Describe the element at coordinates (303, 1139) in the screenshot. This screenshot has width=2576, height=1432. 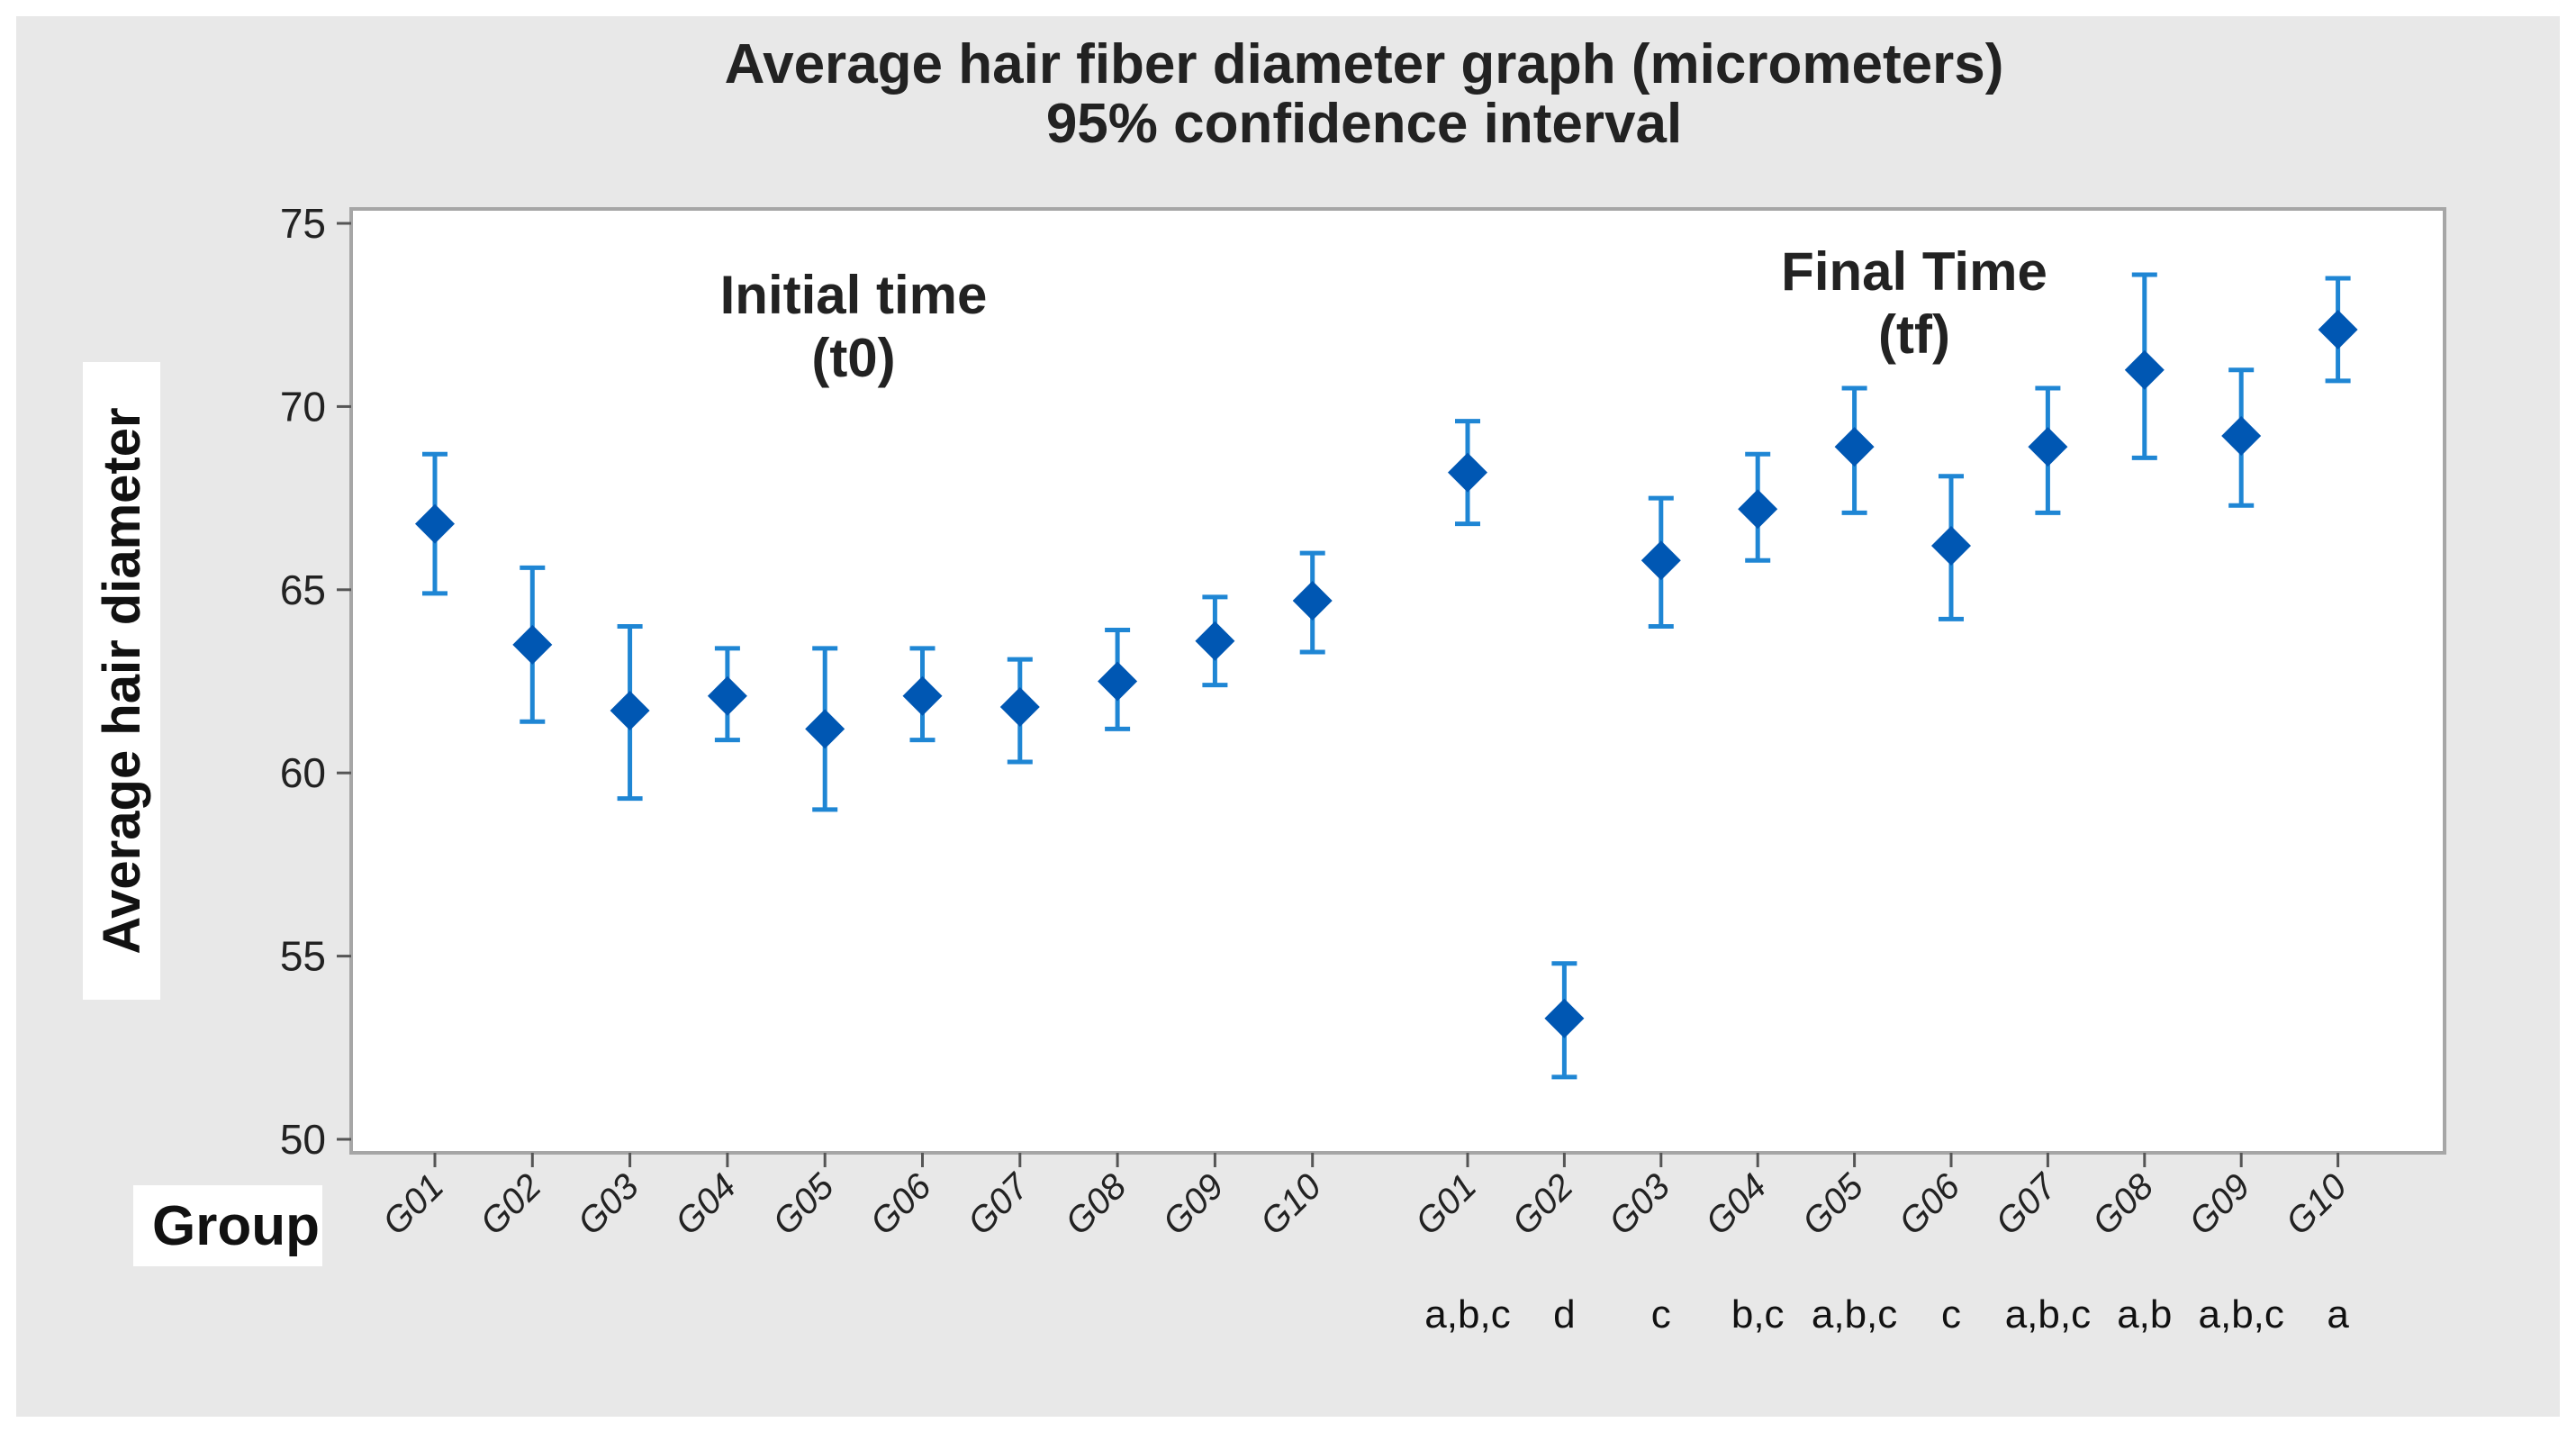
I see `y-tick-label: 50` at that location.